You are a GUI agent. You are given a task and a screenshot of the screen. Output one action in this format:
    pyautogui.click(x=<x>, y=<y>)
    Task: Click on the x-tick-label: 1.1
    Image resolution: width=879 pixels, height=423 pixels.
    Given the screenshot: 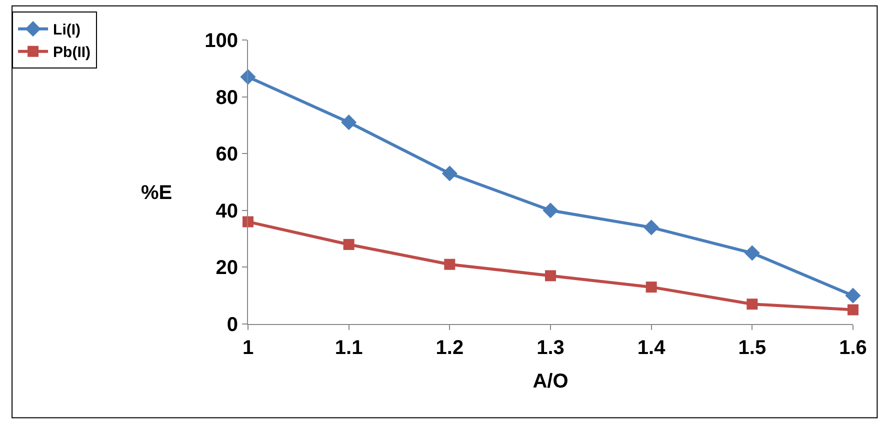 What is the action you would take?
    pyautogui.click(x=348, y=348)
    